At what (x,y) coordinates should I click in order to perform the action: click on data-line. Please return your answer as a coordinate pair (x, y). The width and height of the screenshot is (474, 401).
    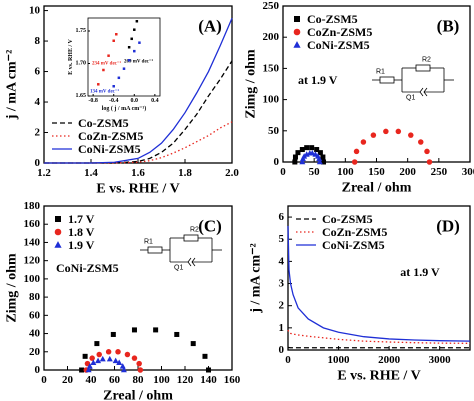
    Looking at the image, I should click on (138, 90).